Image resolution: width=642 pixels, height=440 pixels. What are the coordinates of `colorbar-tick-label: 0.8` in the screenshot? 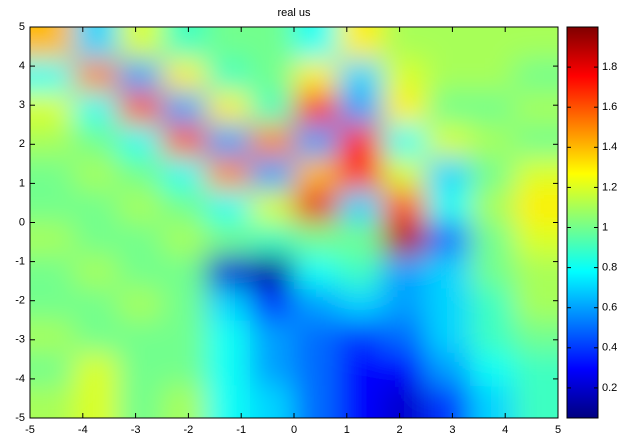 It's located at (609, 268).